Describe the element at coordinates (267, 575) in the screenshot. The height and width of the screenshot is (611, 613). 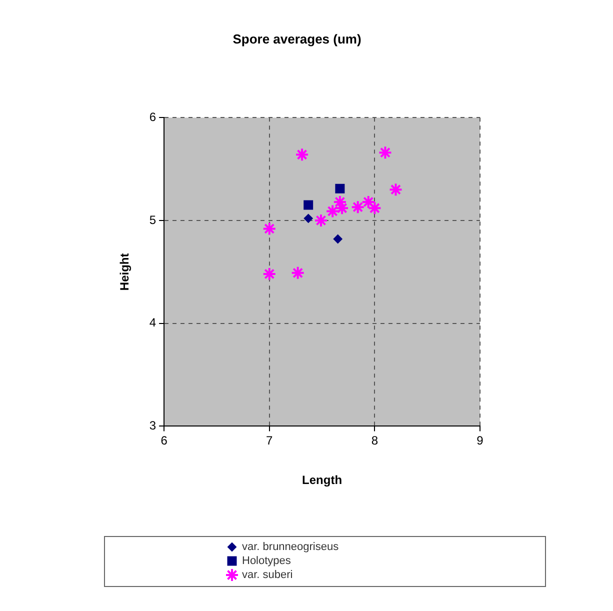
I see `legend-label: var. suberi` at that location.